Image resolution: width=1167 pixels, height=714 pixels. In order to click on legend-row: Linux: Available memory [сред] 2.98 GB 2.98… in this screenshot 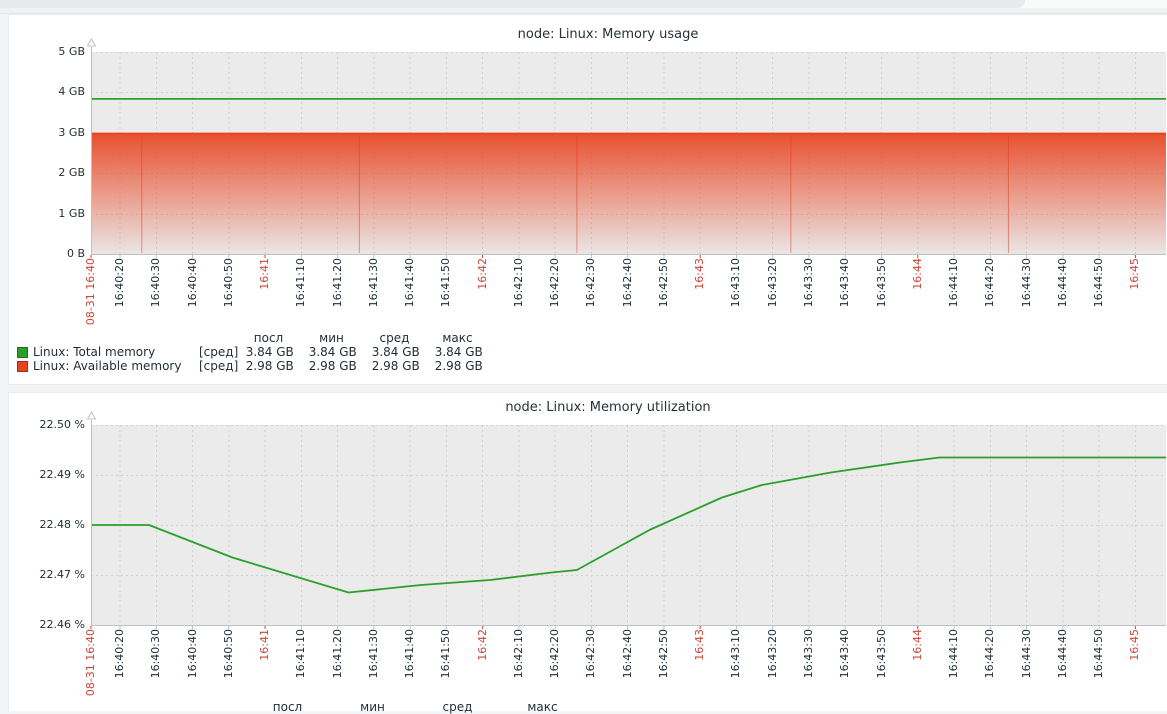, I will do `click(249, 366)`.